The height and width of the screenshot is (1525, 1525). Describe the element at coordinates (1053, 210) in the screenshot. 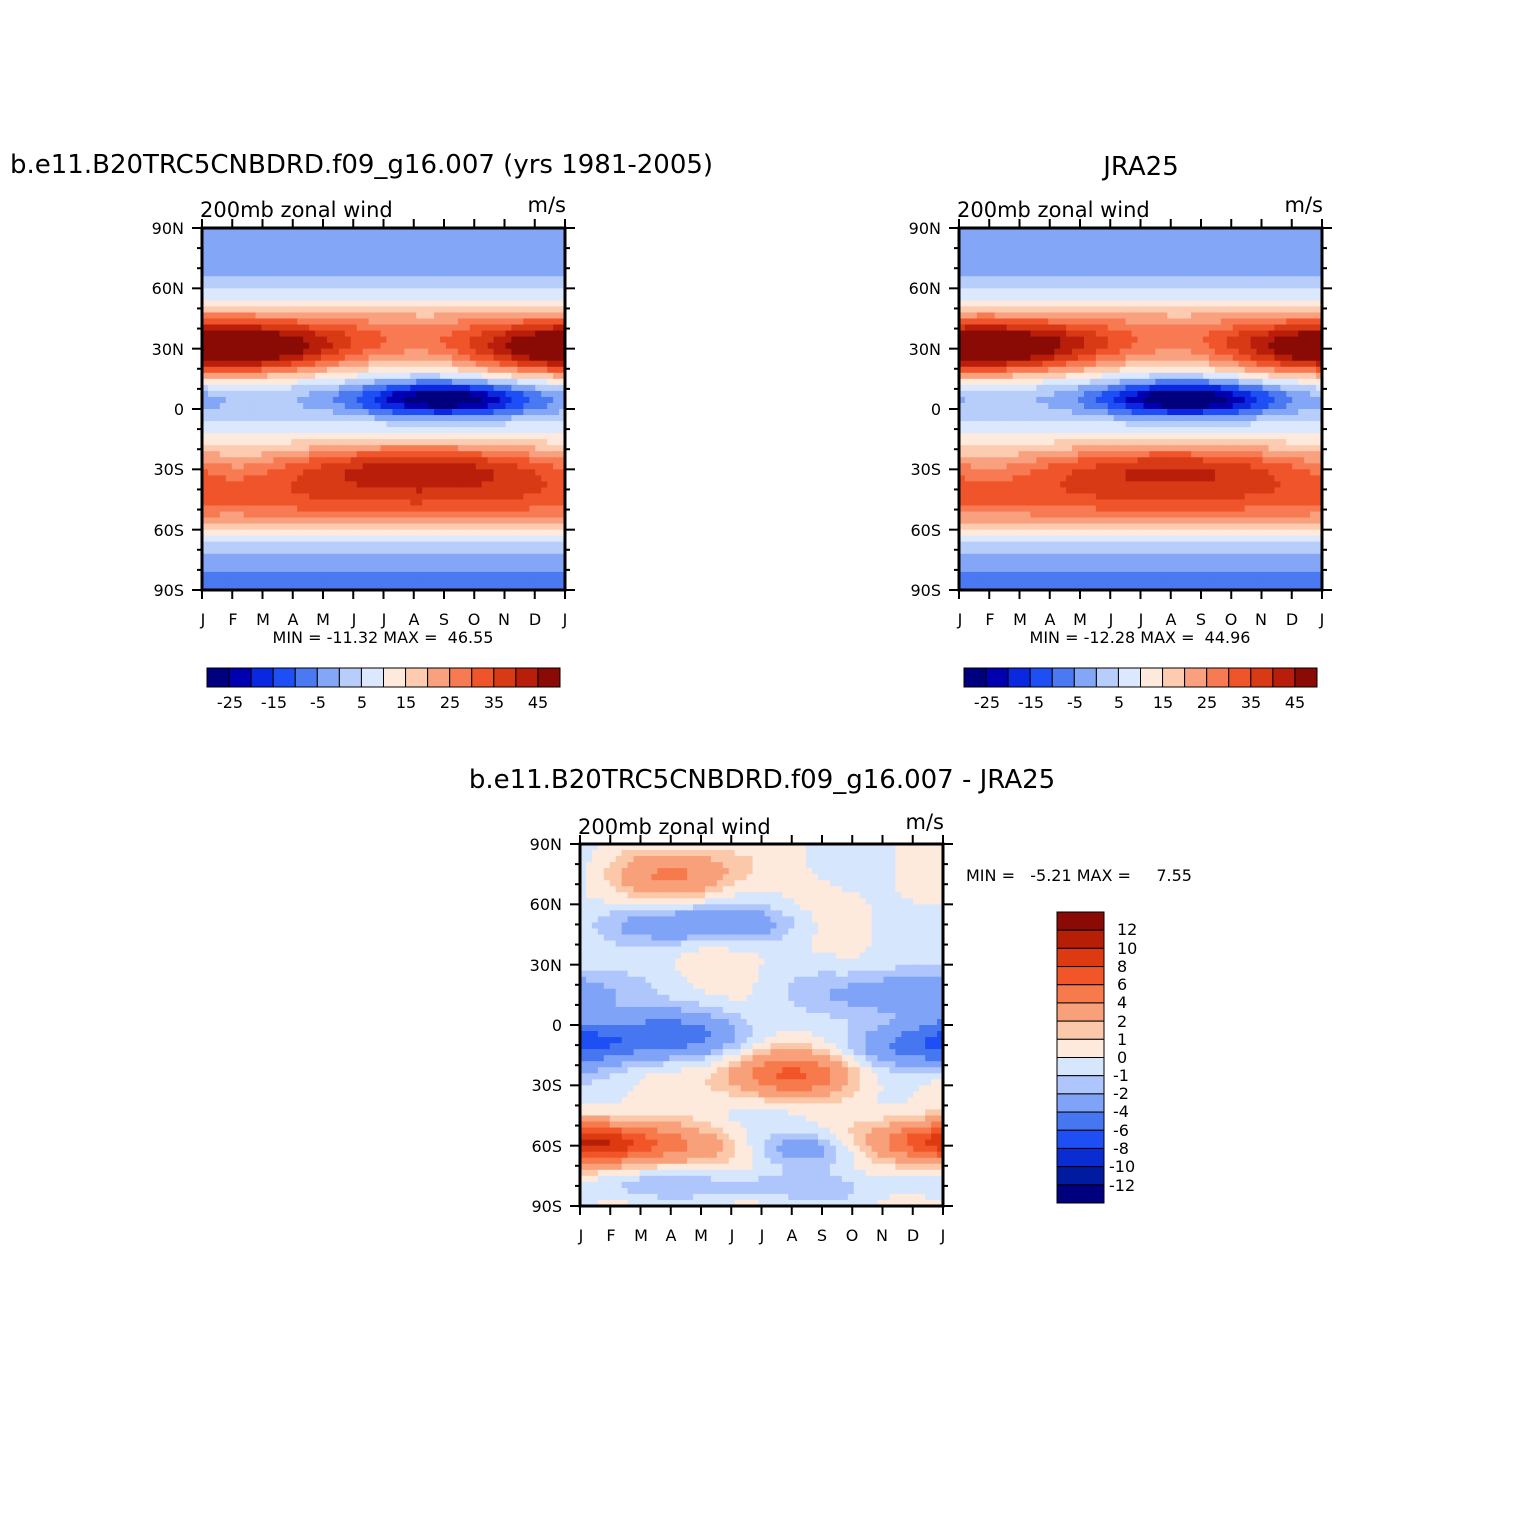

I see `panel-obs-subtitle: 200mb zonal wind` at that location.